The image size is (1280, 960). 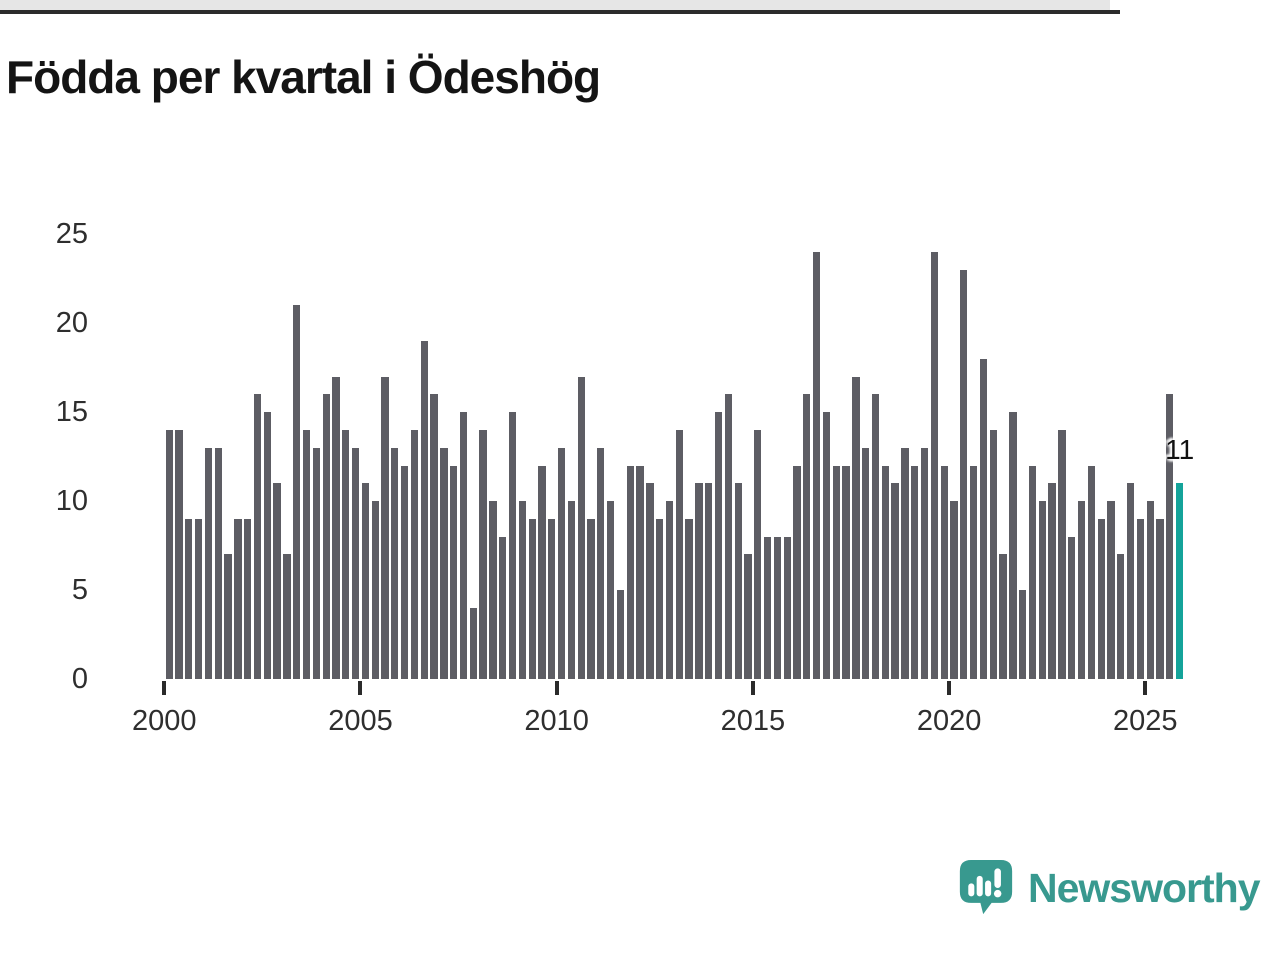 What do you see at coordinates (556, 721) in the screenshot?
I see `x-axis-tick-label: 2010` at bounding box center [556, 721].